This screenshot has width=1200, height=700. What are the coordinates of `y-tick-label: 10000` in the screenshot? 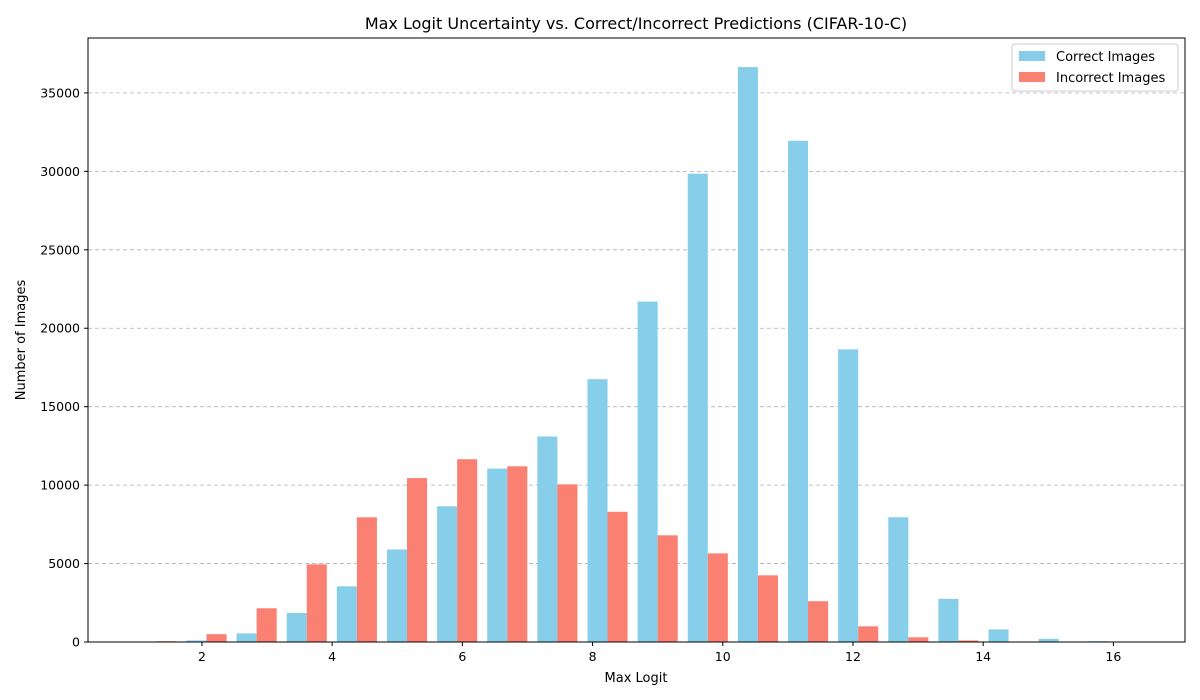 It's located at (60, 485).